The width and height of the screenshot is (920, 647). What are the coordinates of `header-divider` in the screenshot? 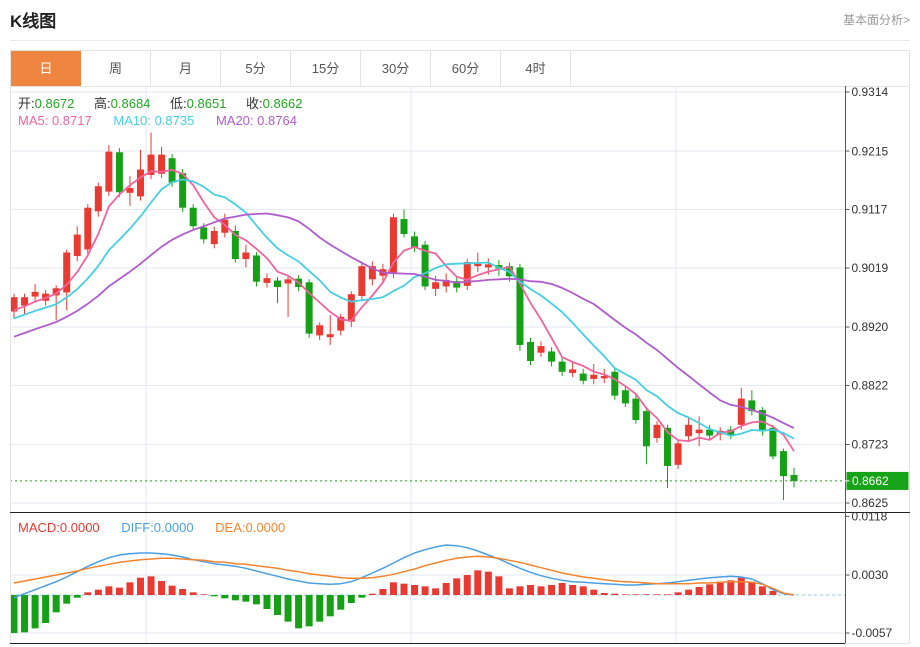 It's located at (460, 40).